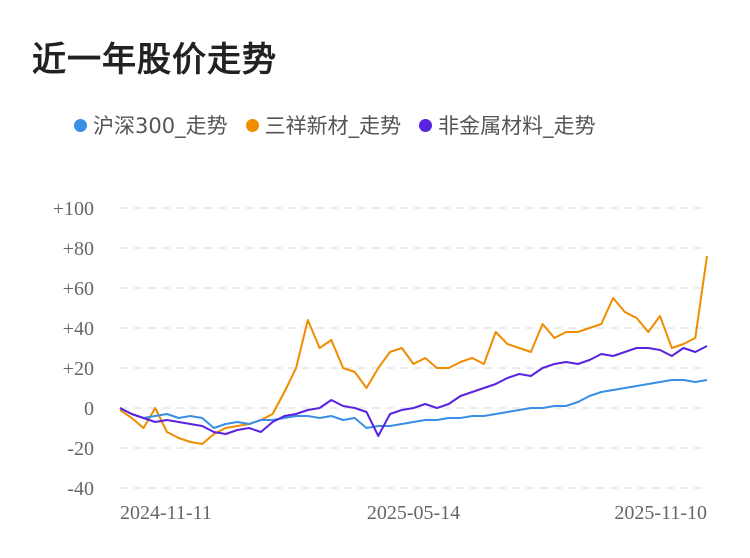  Describe the element at coordinates (160, 126) in the screenshot. I see `legend-label: 沪深300_走势` at that location.